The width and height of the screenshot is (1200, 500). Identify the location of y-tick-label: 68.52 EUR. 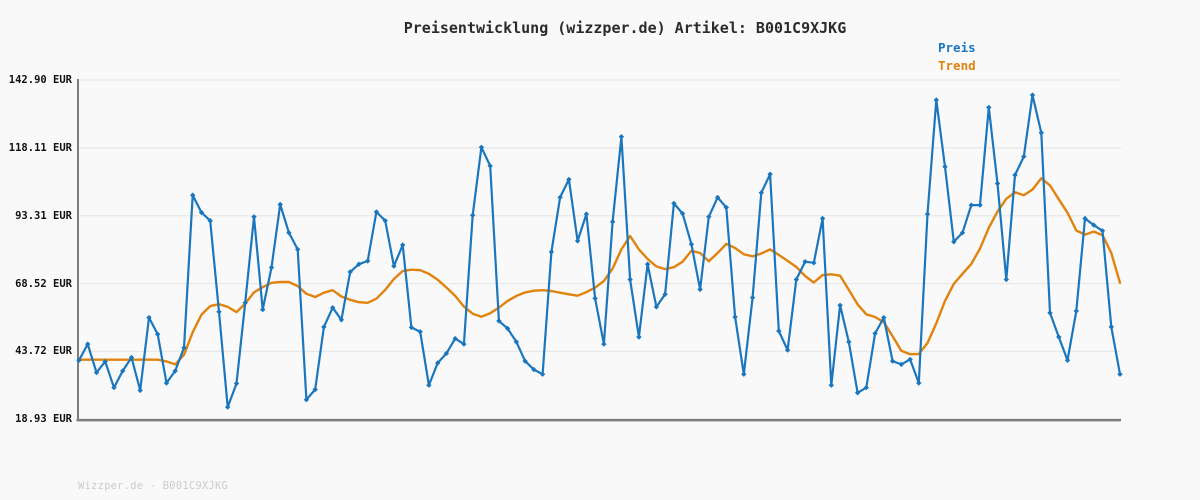
(43, 283).